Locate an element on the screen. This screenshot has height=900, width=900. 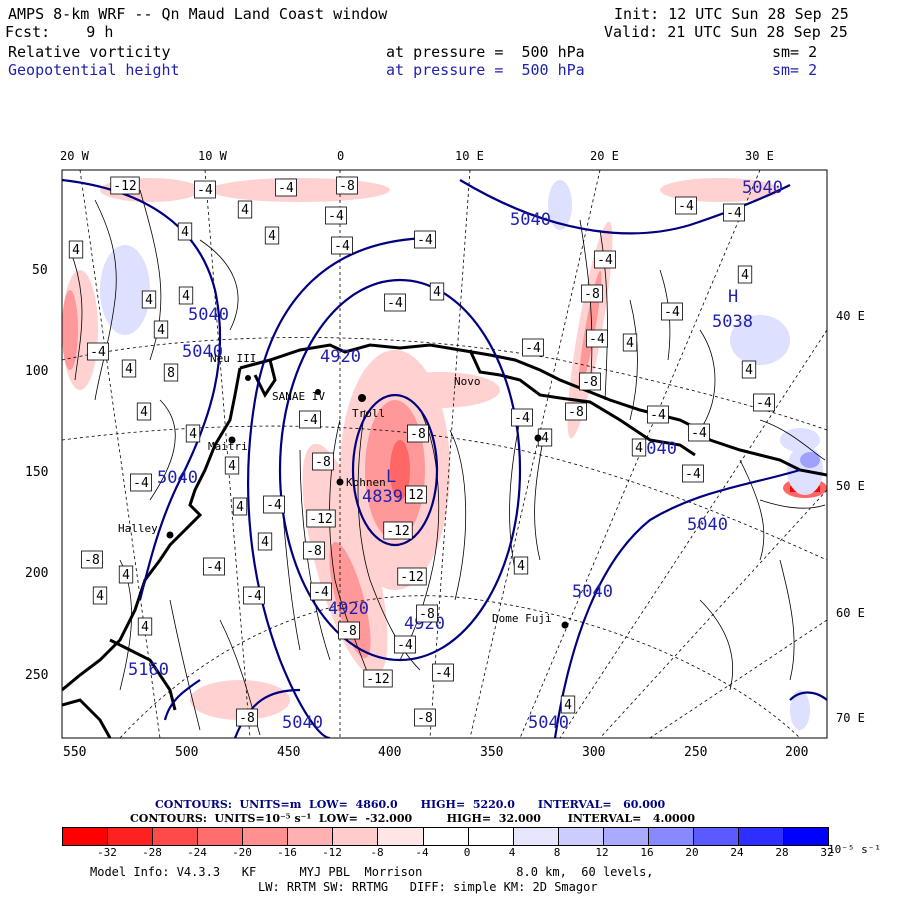
field1-level: at pressure = 500 hPa is located at coordinates (485, 52).